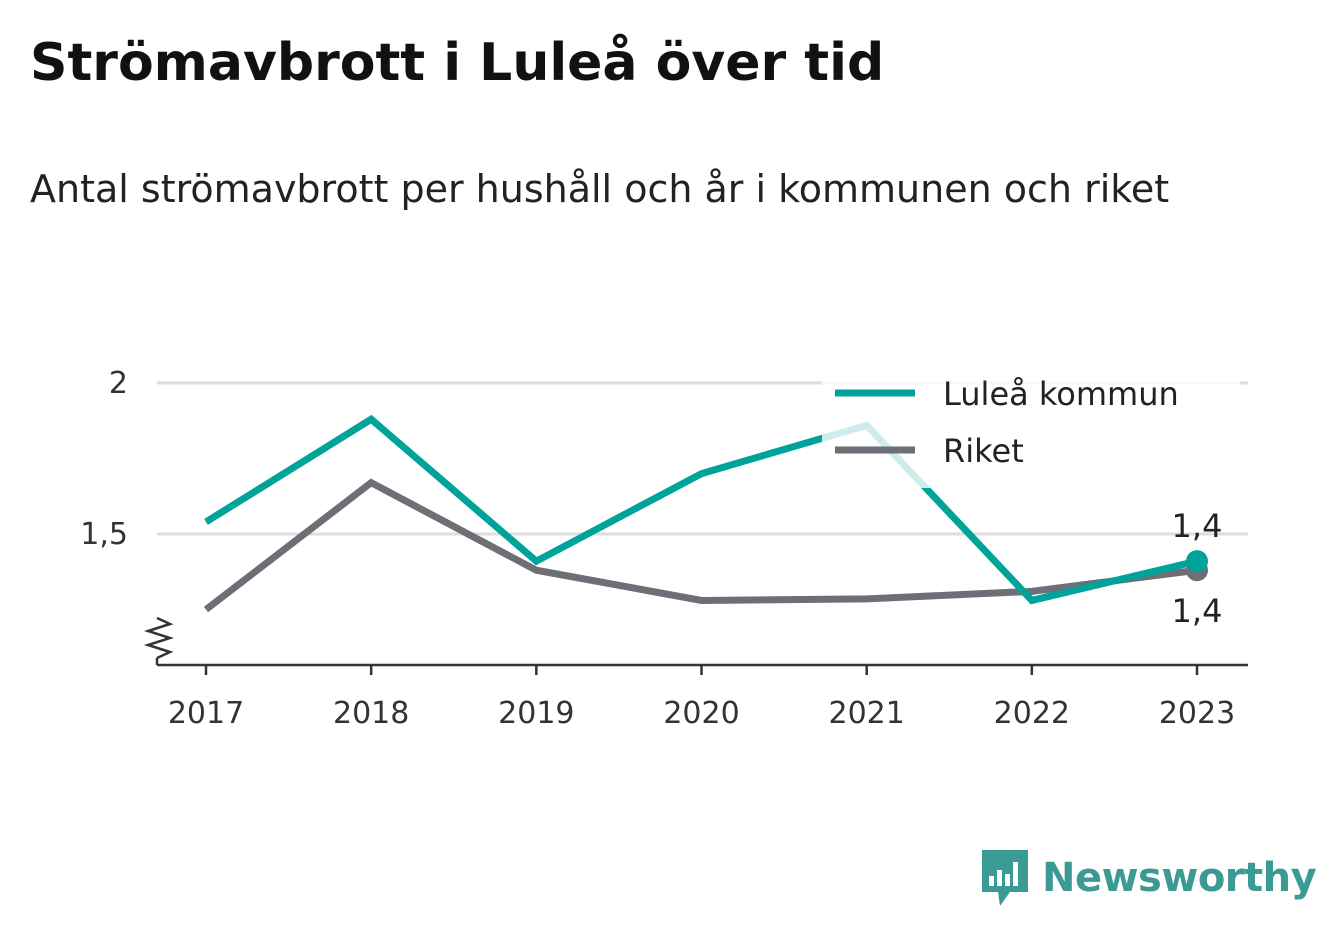 The image size is (1322, 939). I want to click on x-tick-label: 2020, so click(701, 713).